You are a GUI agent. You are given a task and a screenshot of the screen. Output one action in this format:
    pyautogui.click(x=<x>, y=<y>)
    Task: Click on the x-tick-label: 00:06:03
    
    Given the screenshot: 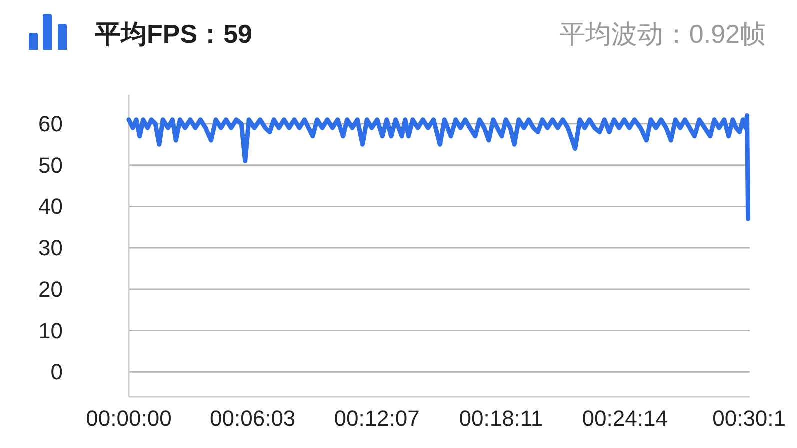 What is the action you would take?
    pyautogui.click(x=253, y=418)
    